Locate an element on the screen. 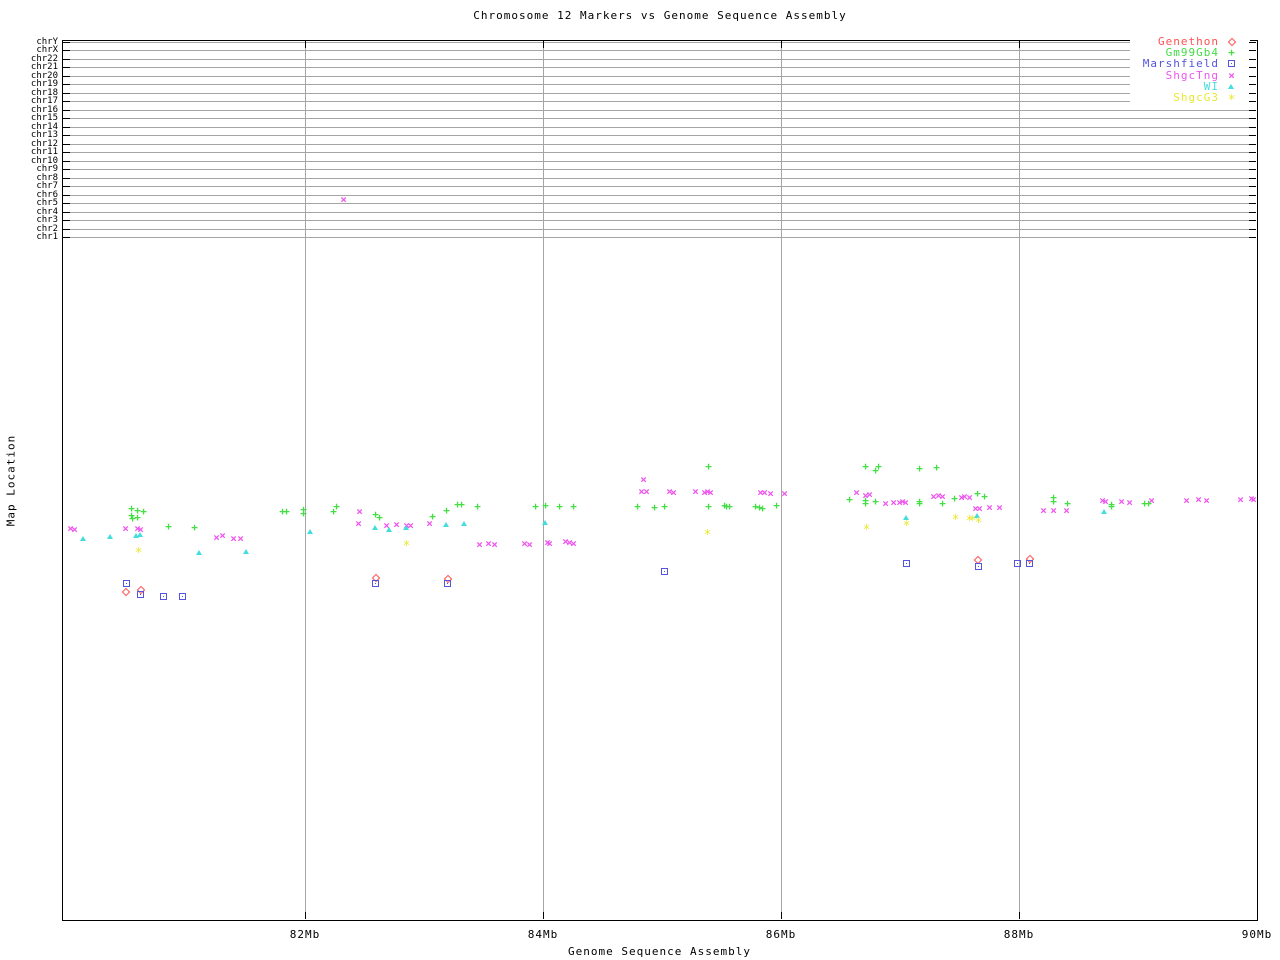 This screenshot has height=960, width=1280. star-marker-icon: * is located at coordinates (1231, 100).